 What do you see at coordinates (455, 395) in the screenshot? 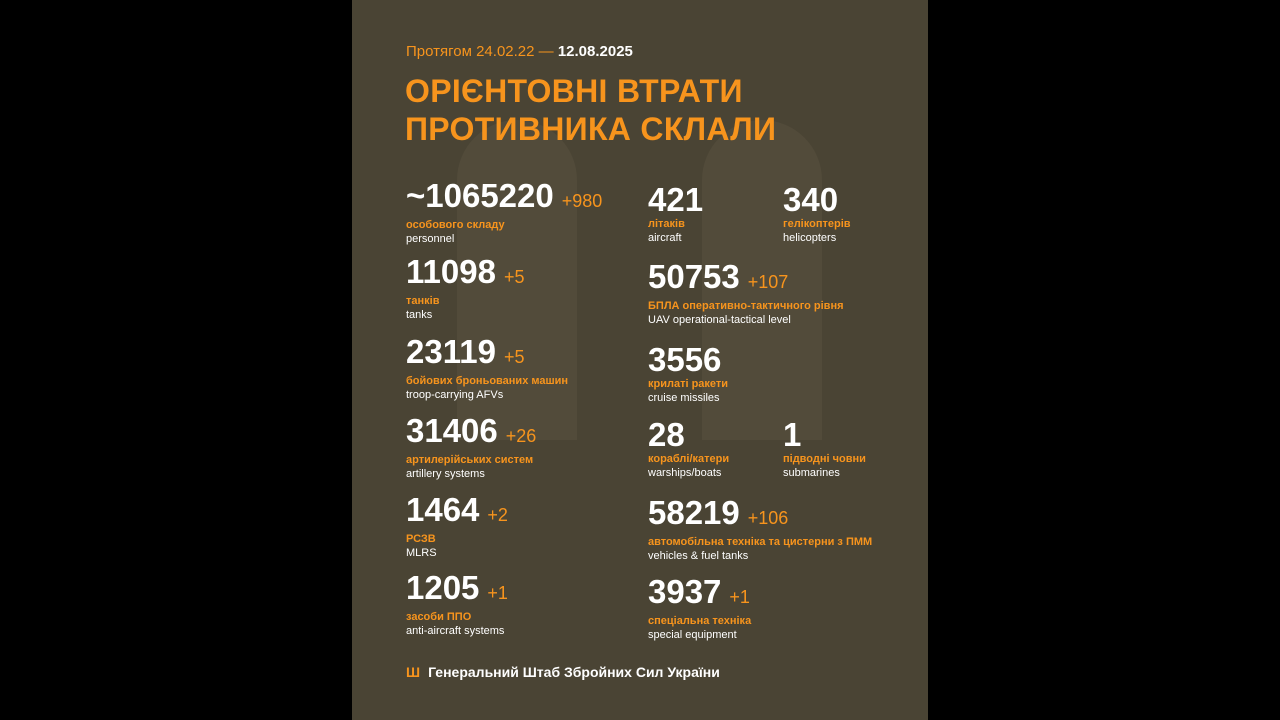
I see `stat-label-en: troop-carrying AFVs` at bounding box center [455, 395].